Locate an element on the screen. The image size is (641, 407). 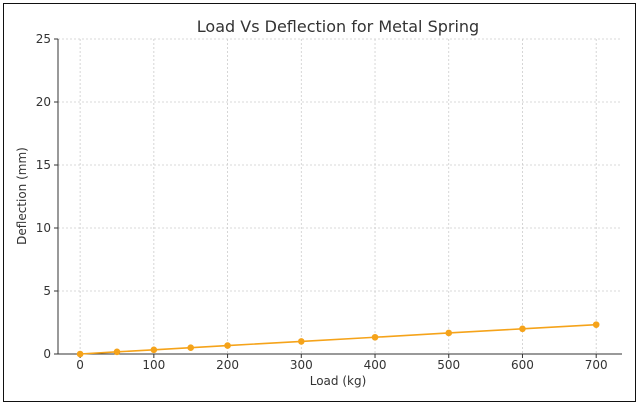
y-tick-label: 20 is located at coordinates (43, 102).